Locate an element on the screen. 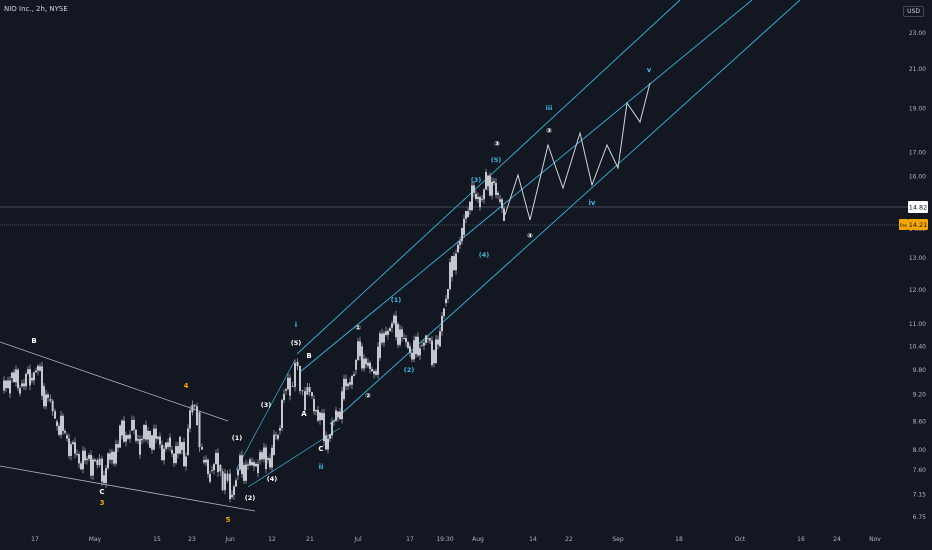 The height and width of the screenshot is (550, 932). price-tick-label: 8.00 is located at coordinates (920, 450).